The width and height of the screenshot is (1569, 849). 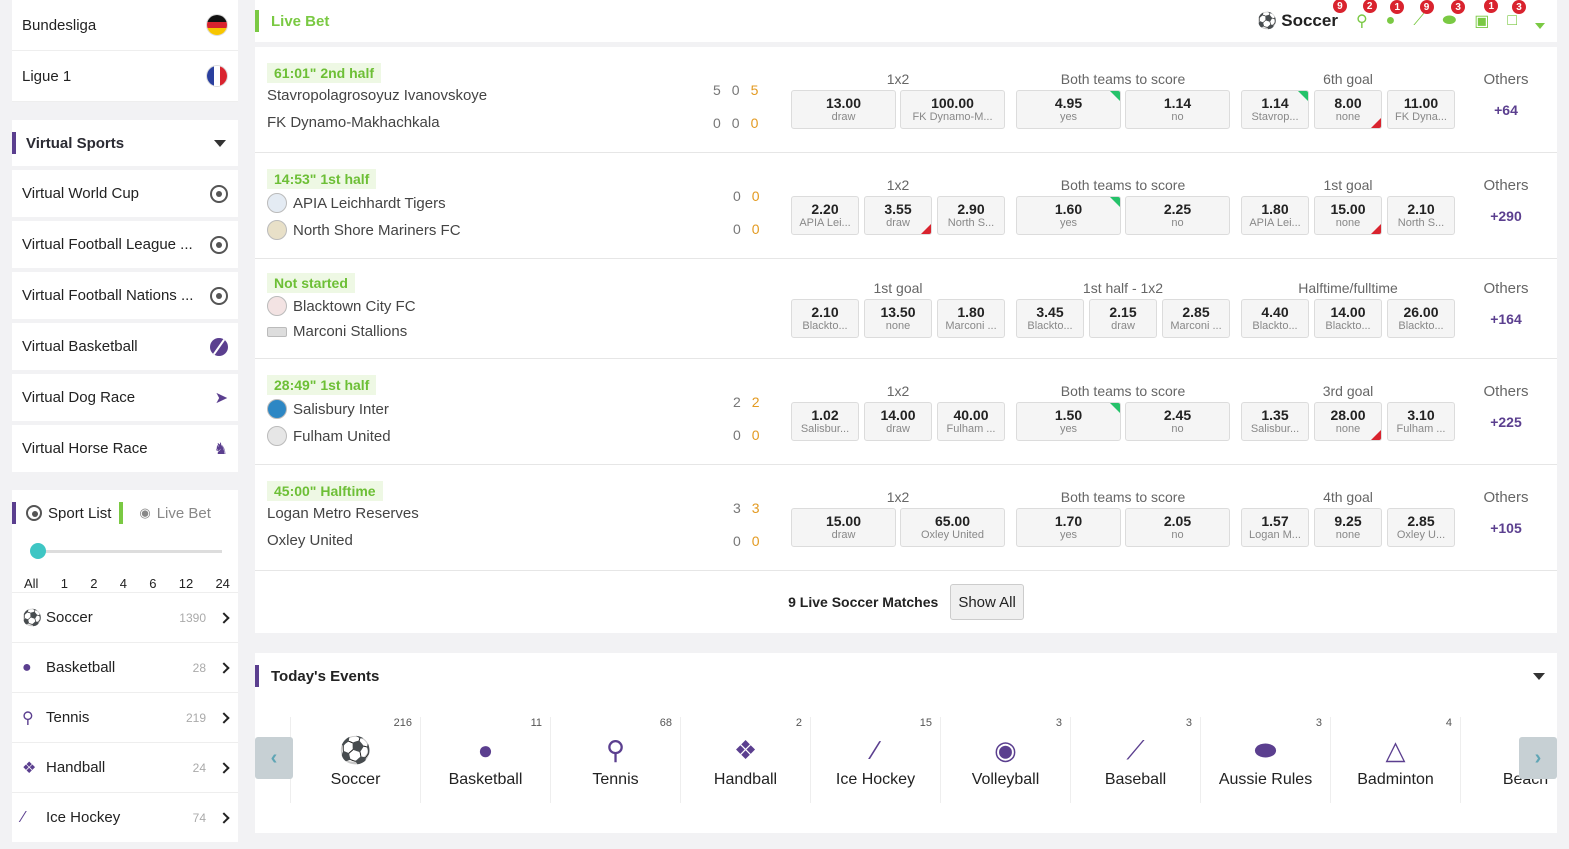 What do you see at coordinates (1366, 15) in the screenshot?
I see `sport-filter-tennis: ⚲ 2` at bounding box center [1366, 15].